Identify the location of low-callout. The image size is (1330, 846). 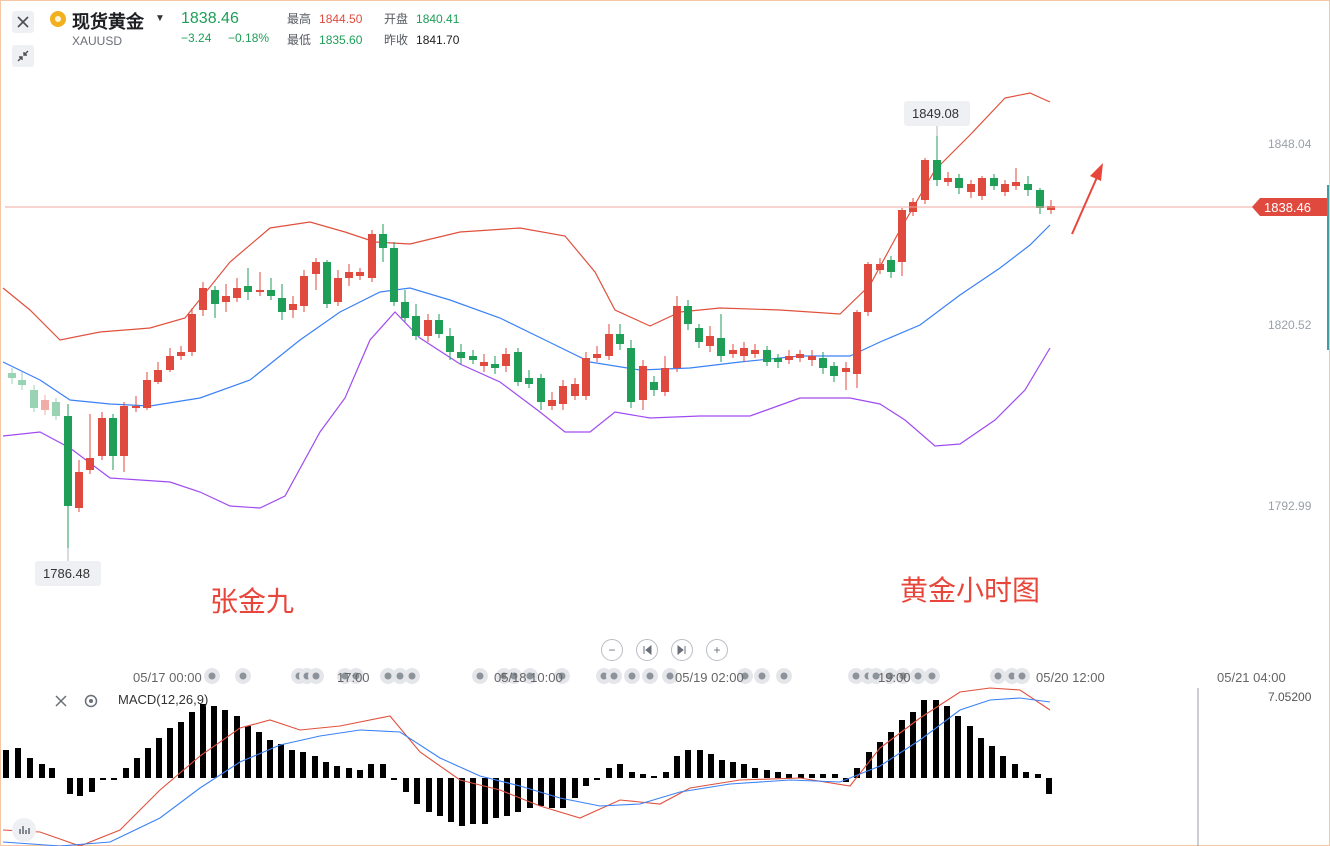
(68, 573).